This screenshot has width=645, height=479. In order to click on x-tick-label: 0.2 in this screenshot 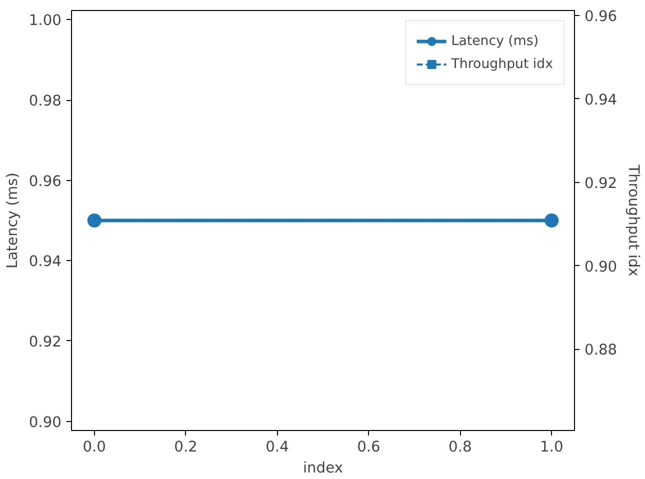, I will do `click(186, 447)`.